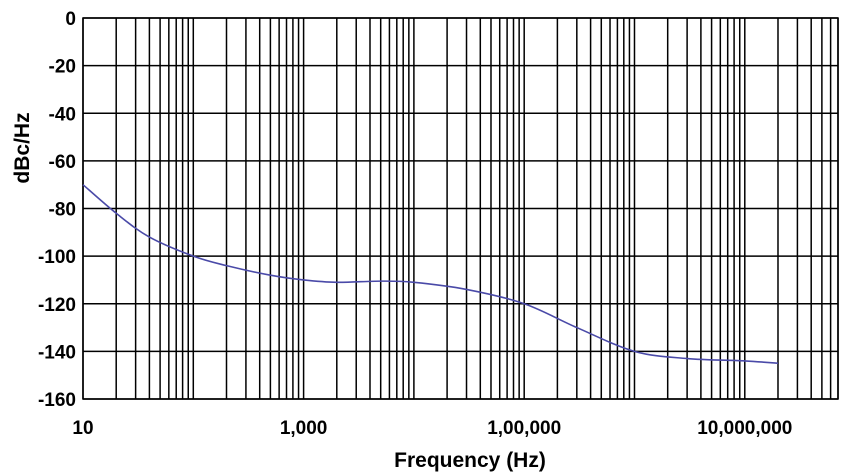 This screenshot has height=473, width=844. Describe the element at coordinates (57, 400) in the screenshot. I see `y-tick-label: -160` at that location.